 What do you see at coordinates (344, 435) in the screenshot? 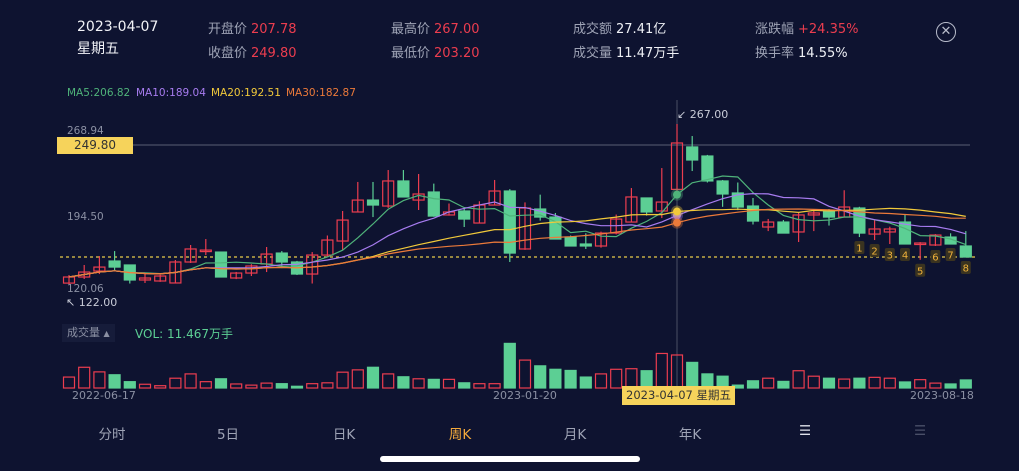
I see `tab-daily-k: 日K` at bounding box center [344, 435].